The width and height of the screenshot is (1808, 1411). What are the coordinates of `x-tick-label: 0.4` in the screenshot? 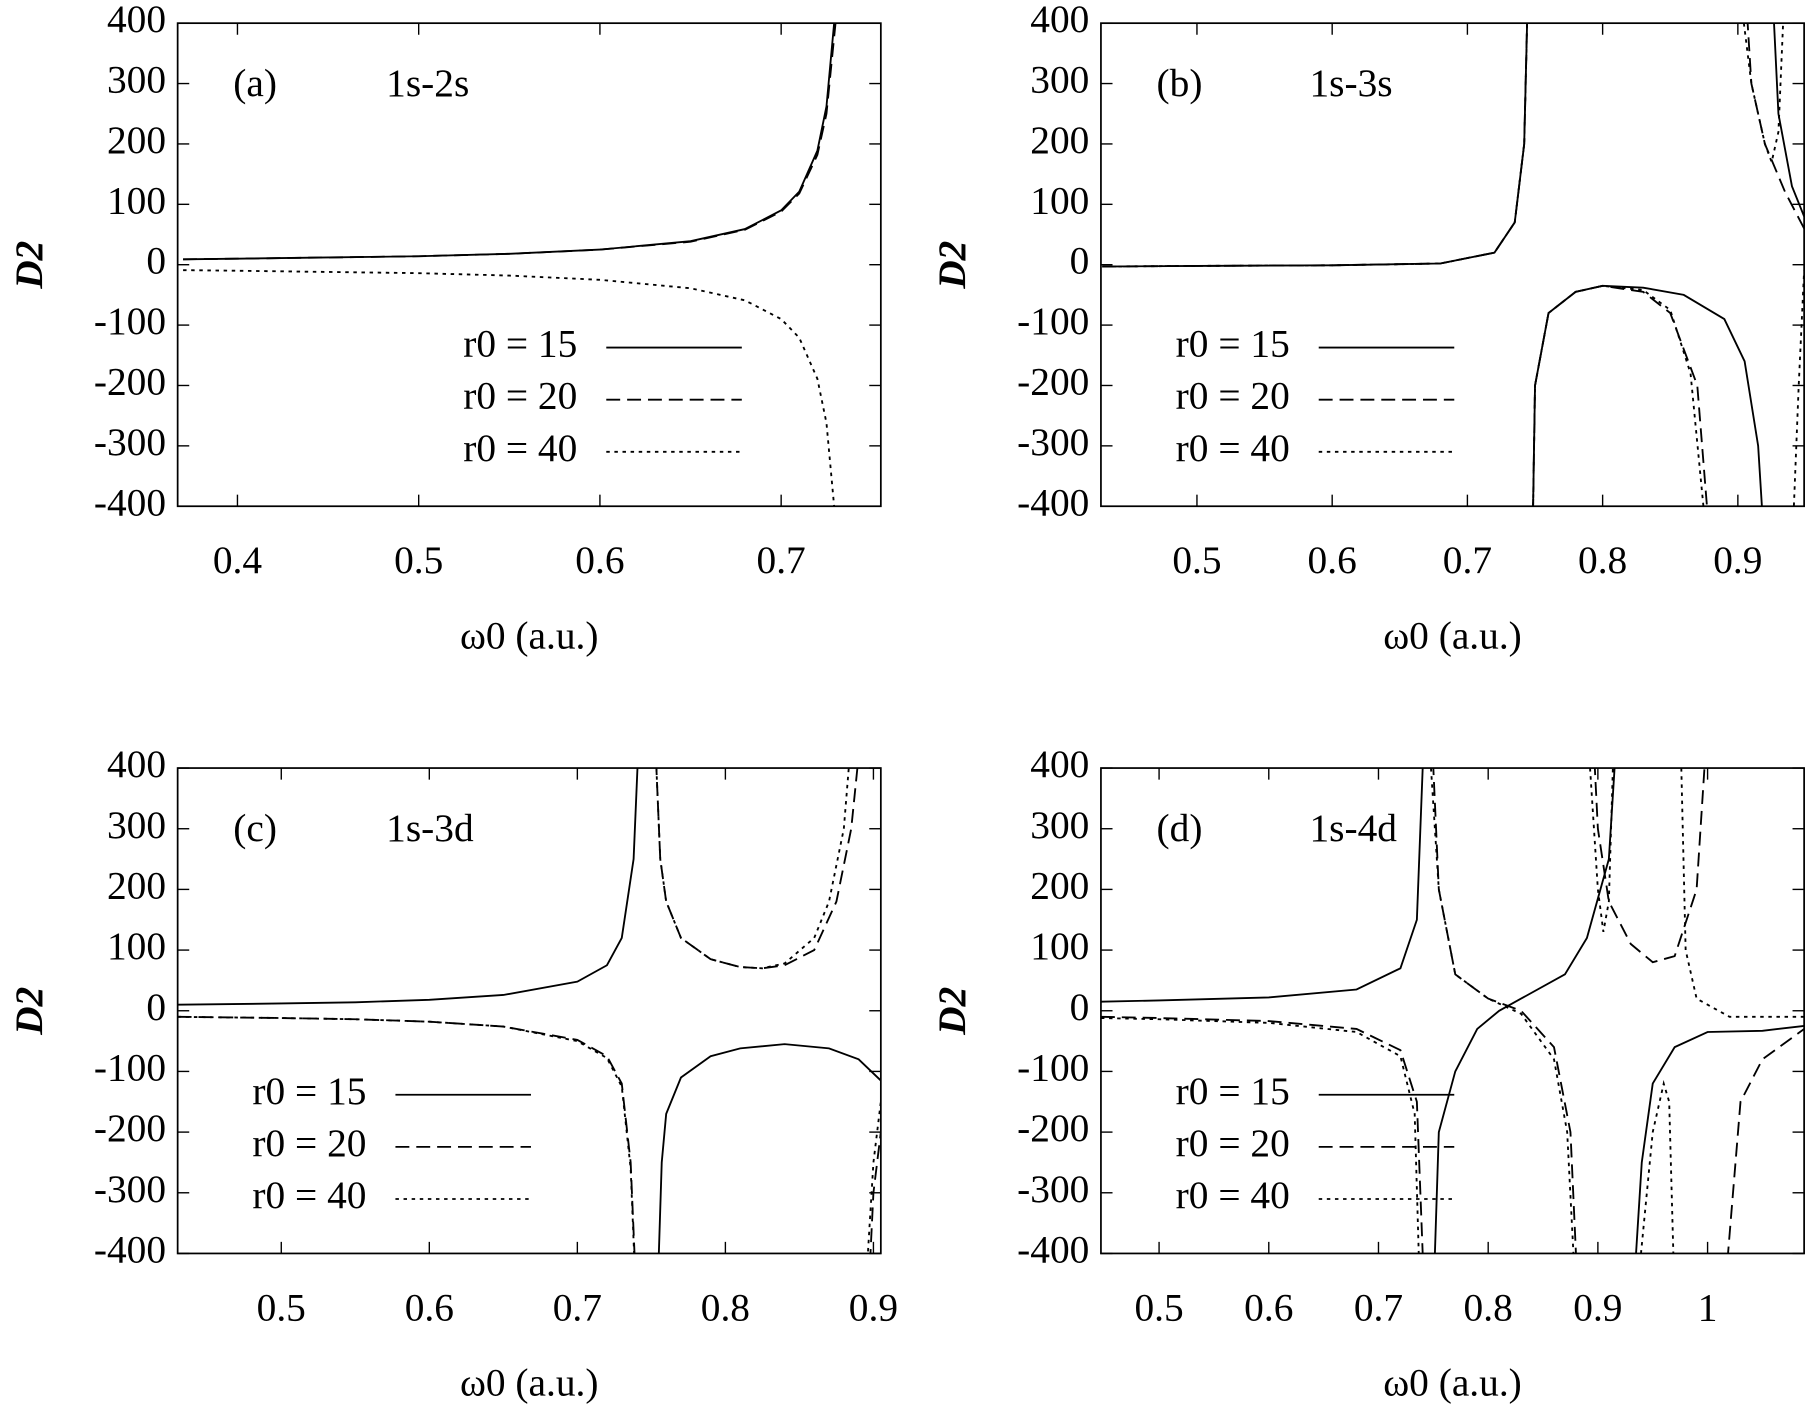 It's located at (238, 560).